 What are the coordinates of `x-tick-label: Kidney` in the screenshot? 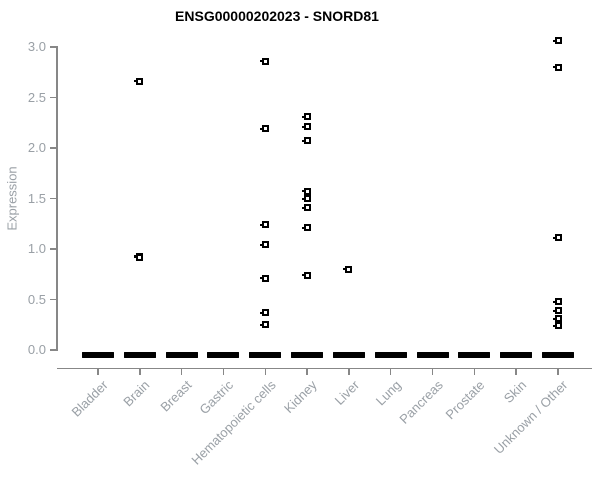 It's located at (301, 397).